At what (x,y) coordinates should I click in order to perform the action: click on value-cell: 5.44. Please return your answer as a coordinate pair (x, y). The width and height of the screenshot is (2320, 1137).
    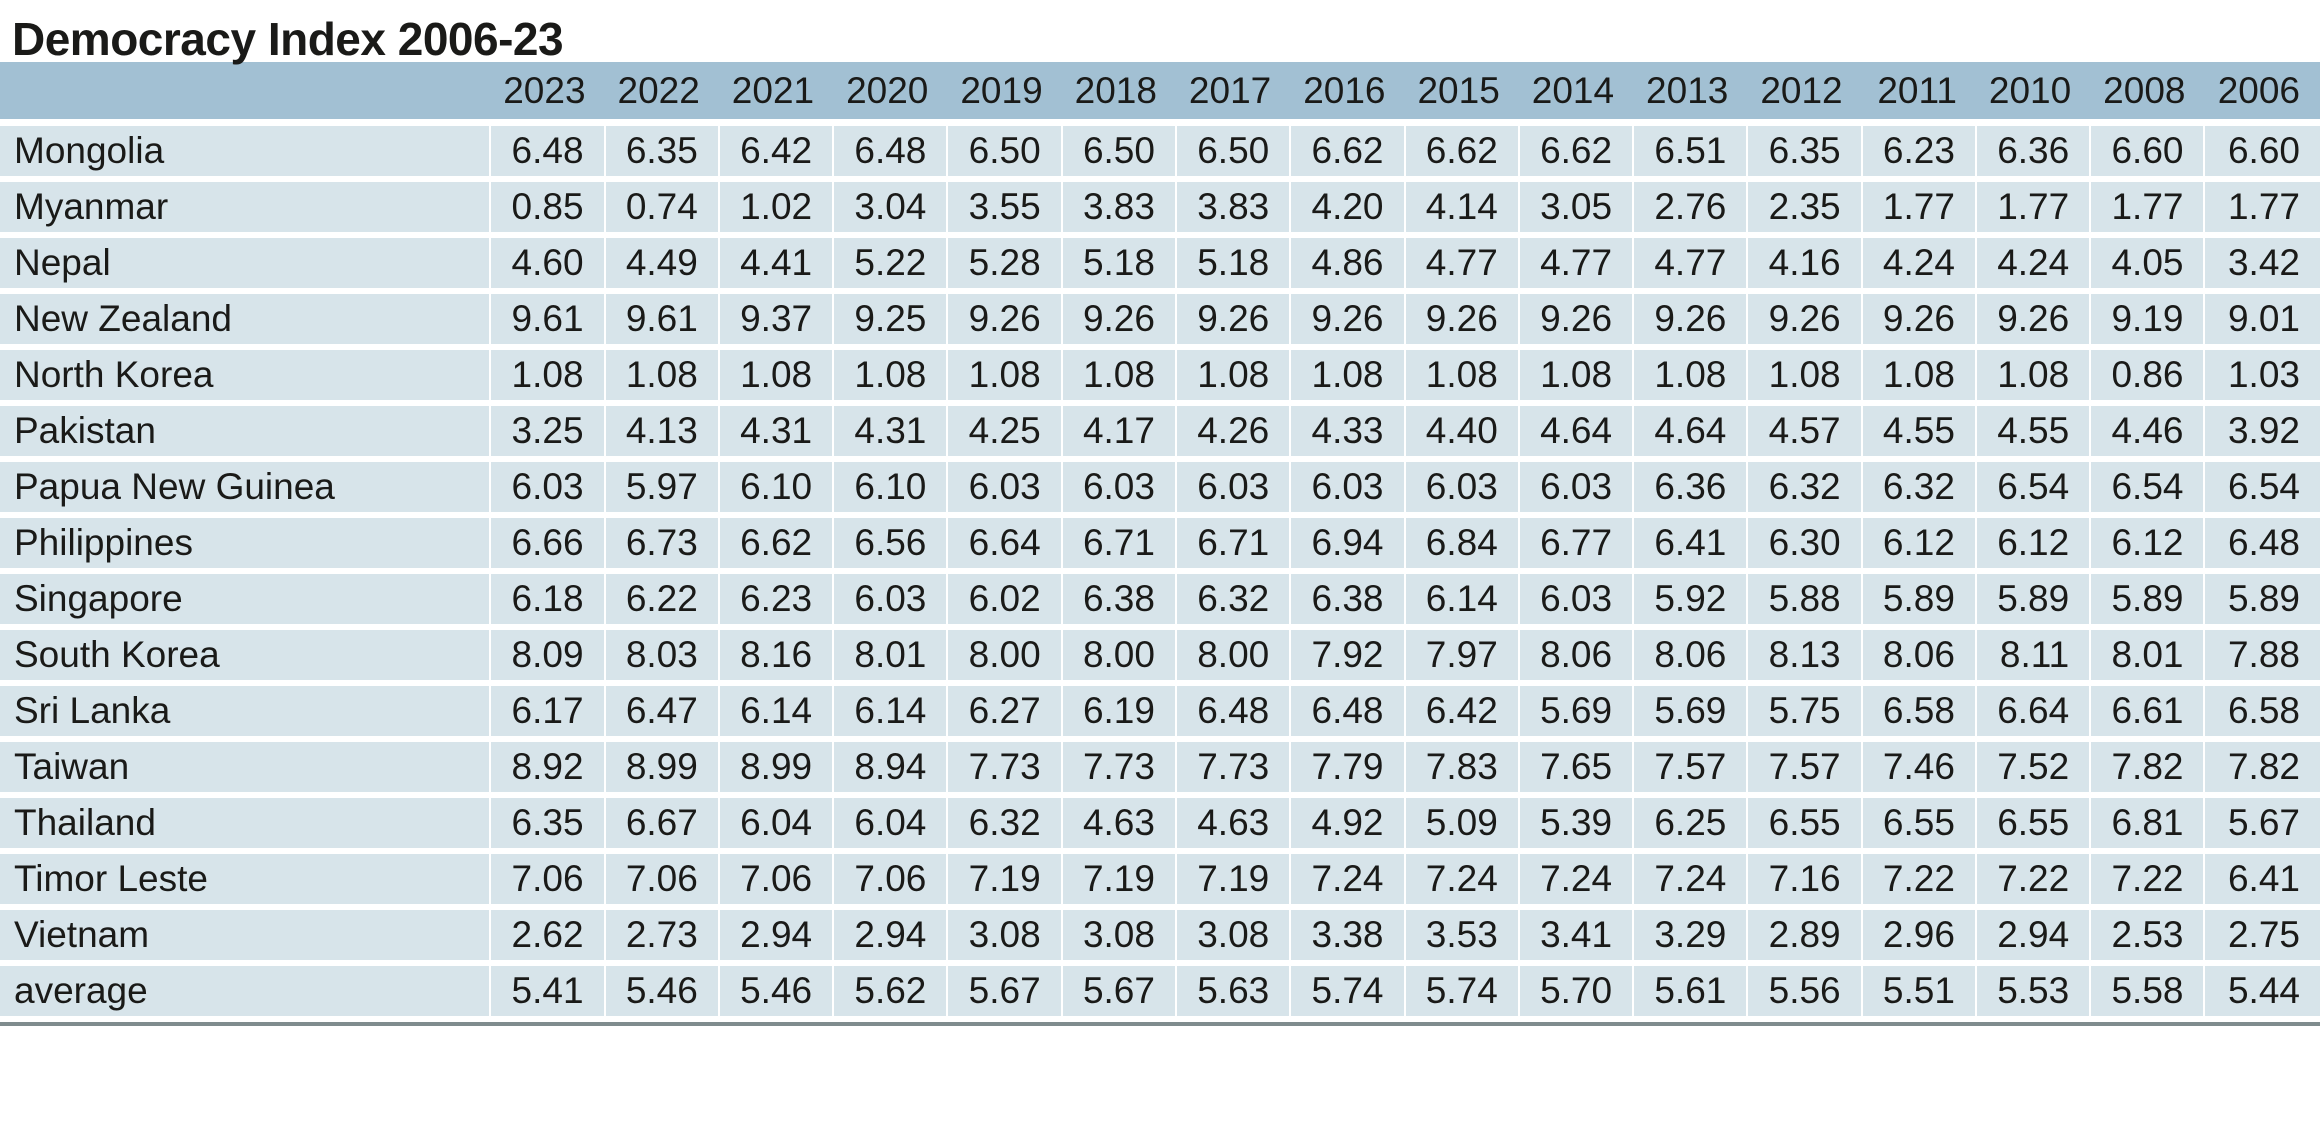
    Looking at the image, I should click on (2262, 994).